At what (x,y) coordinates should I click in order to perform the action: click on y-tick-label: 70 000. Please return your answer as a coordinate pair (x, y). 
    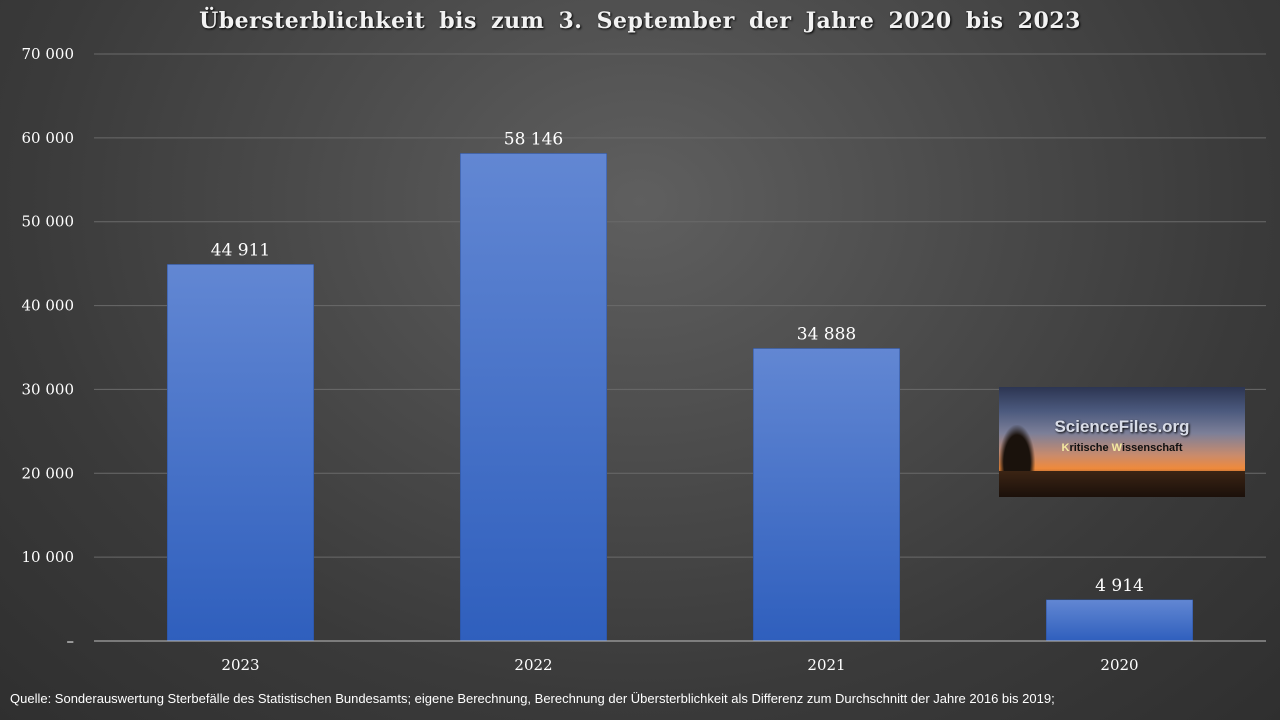
    Looking at the image, I should click on (48, 54).